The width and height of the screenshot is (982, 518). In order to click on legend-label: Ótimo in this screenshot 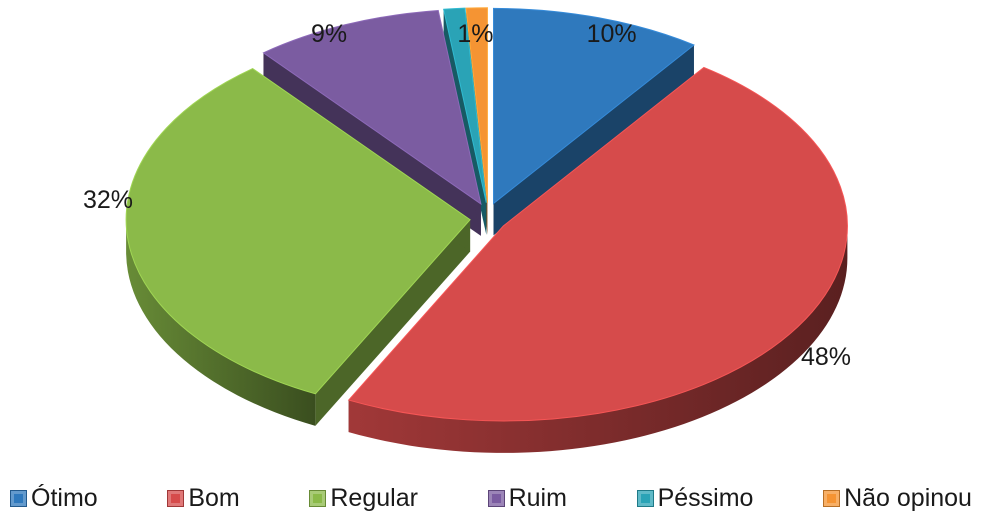, I will do `click(64, 497)`.